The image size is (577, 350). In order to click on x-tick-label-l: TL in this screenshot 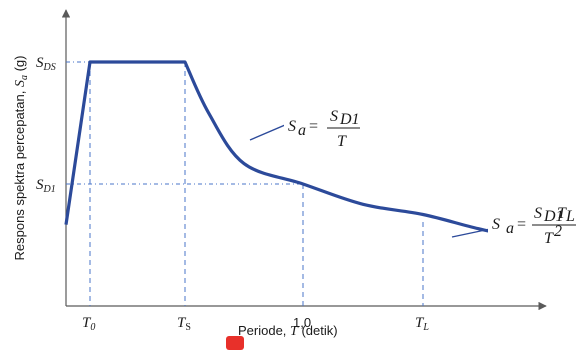, I will do `click(422, 324)`.